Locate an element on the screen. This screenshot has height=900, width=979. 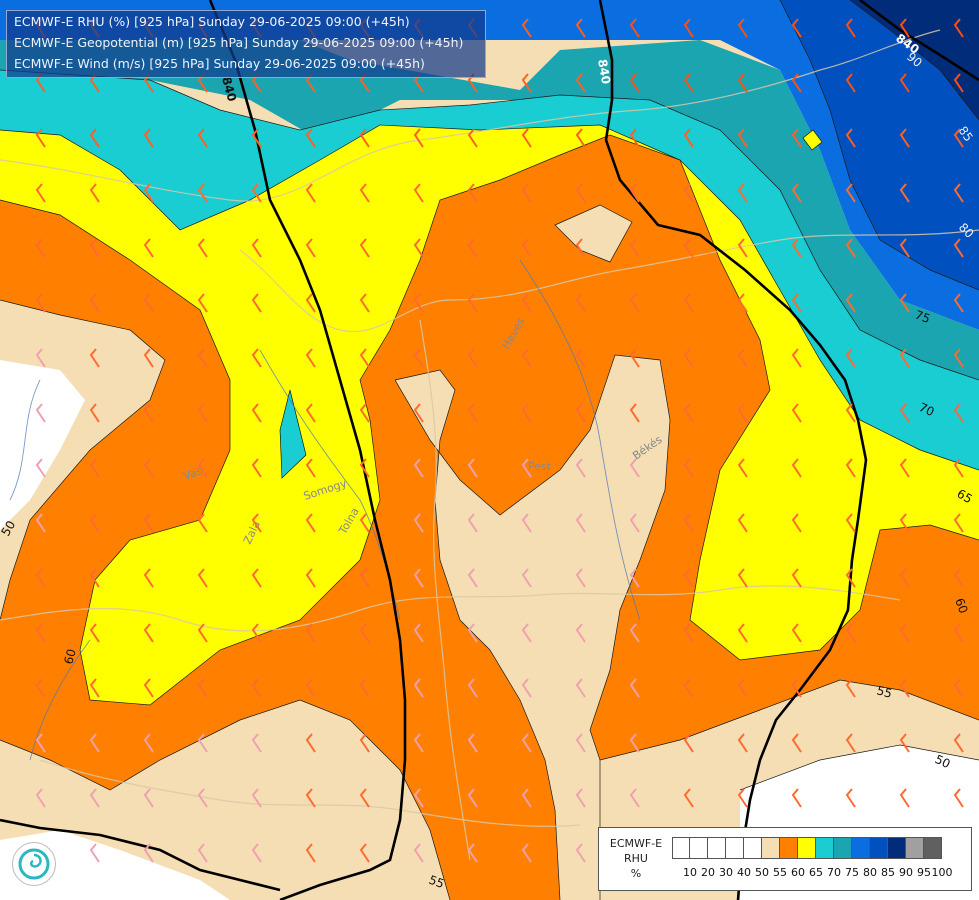
legend-tick-label: 90 is located at coordinates (906, 872).